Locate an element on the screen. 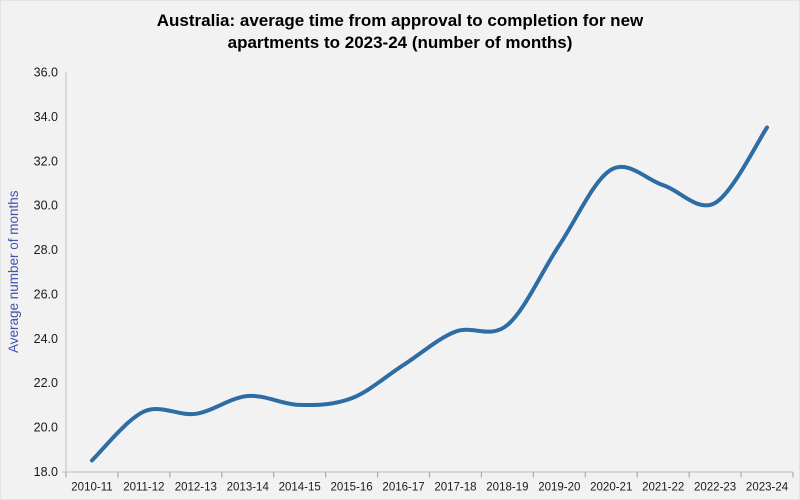  y-tick-label: 36.0 is located at coordinates (46, 73).